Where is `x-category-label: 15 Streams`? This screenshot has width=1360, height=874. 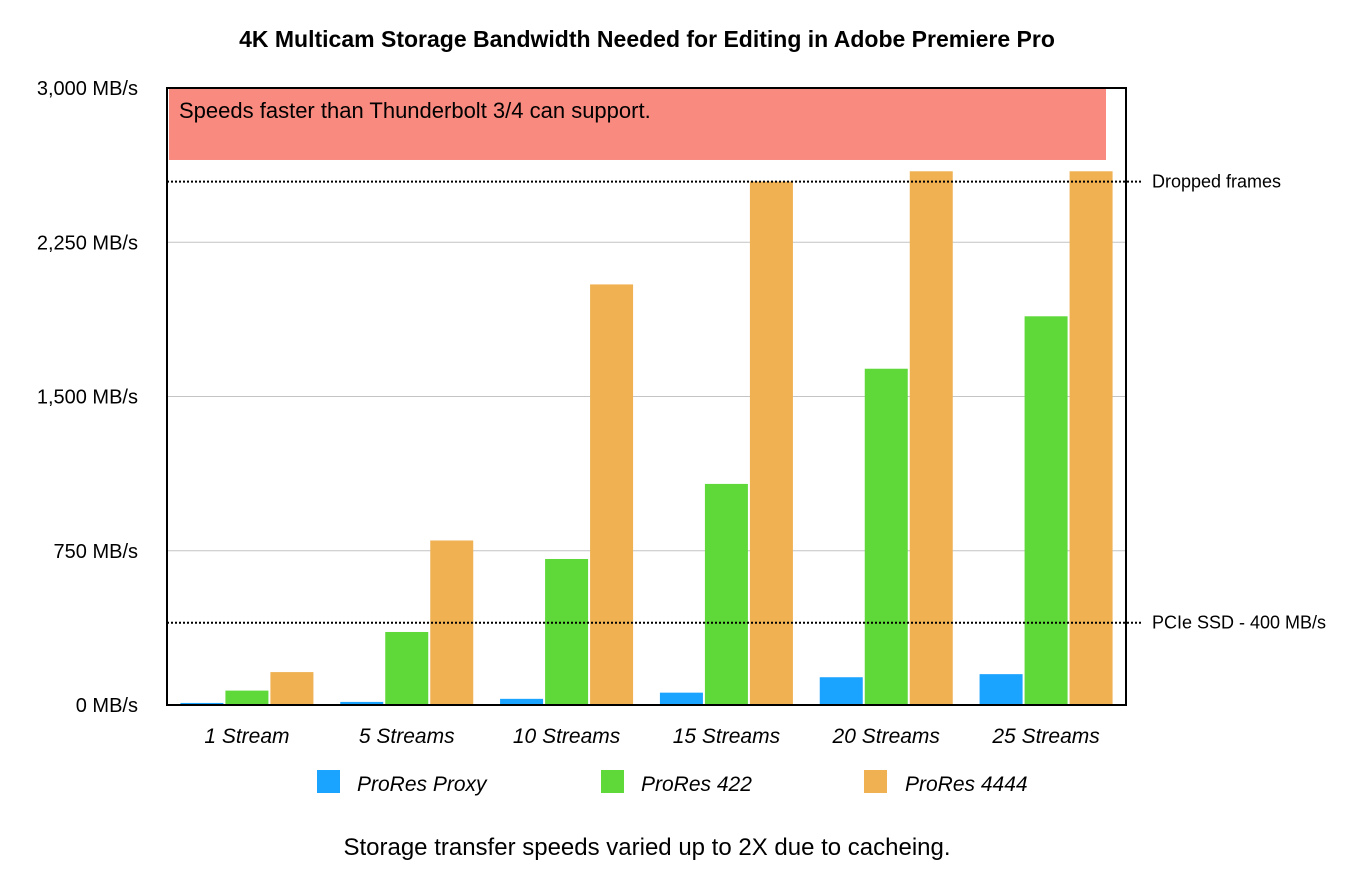 x-category-label: 15 Streams is located at coordinates (727, 736).